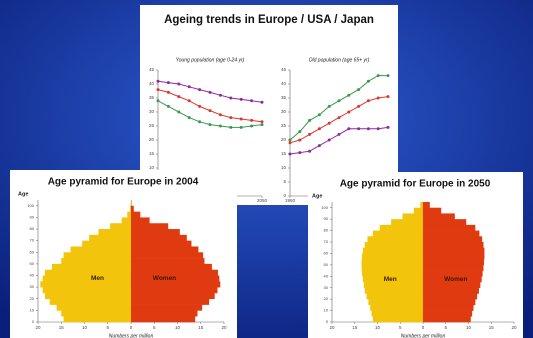  I want to click on x-tick-label: 15, so click(492, 327).